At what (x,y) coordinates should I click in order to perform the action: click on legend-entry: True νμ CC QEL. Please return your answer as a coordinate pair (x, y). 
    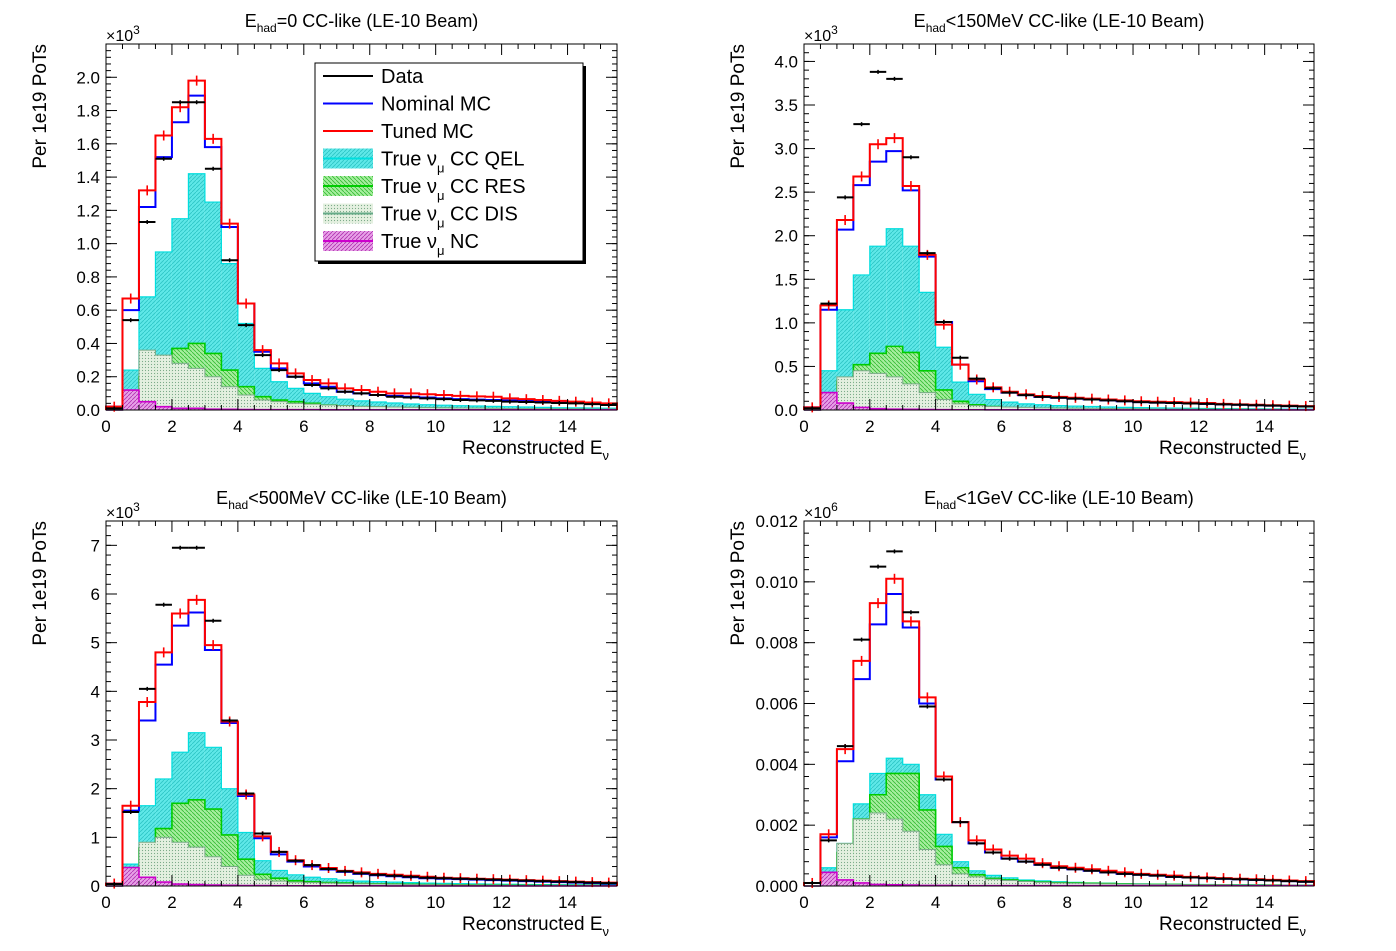
    Looking at the image, I should click on (423, 162).